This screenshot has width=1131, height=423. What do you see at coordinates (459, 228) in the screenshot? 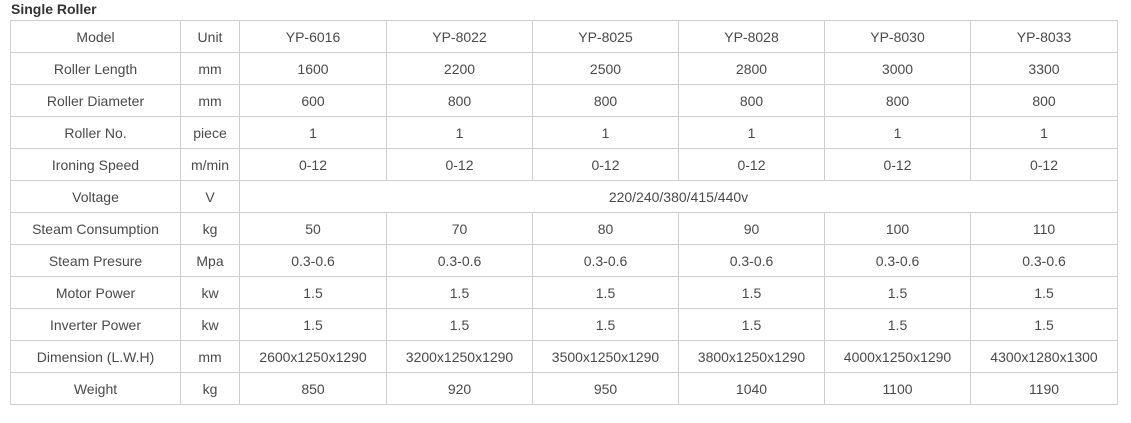
I see `value-cell: 70` at bounding box center [459, 228].